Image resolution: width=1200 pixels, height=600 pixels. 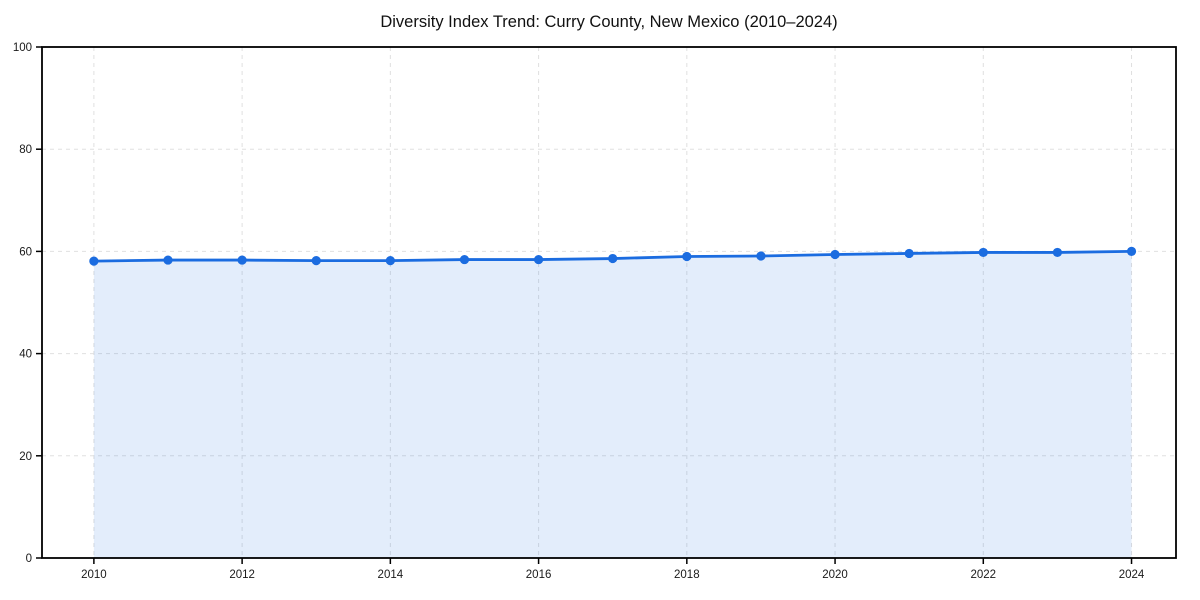 What do you see at coordinates (25, 457) in the screenshot?
I see `y-tick-label: 20` at bounding box center [25, 457].